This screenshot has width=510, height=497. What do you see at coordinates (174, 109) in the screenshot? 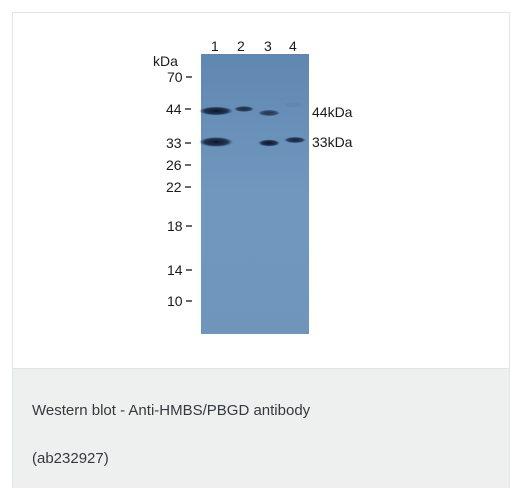
I see `ladder-label: 44` at bounding box center [174, 109].